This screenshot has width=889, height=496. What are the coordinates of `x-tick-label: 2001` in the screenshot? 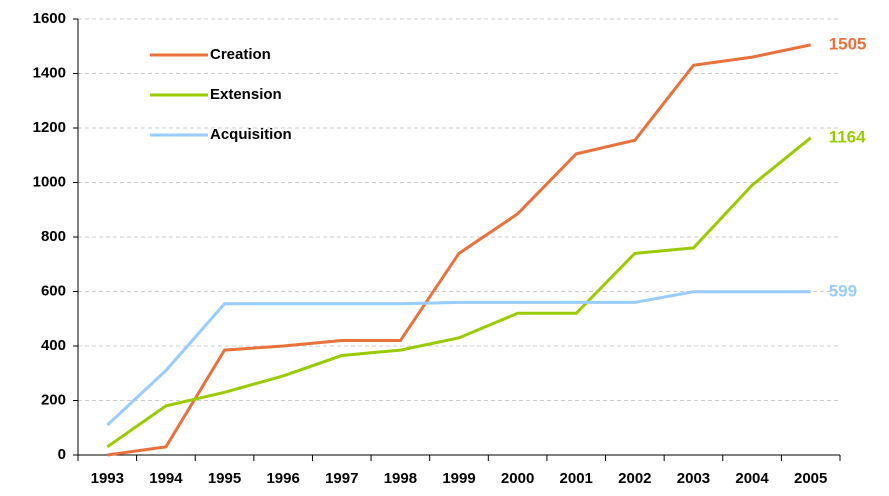 It's located at (576, 478).